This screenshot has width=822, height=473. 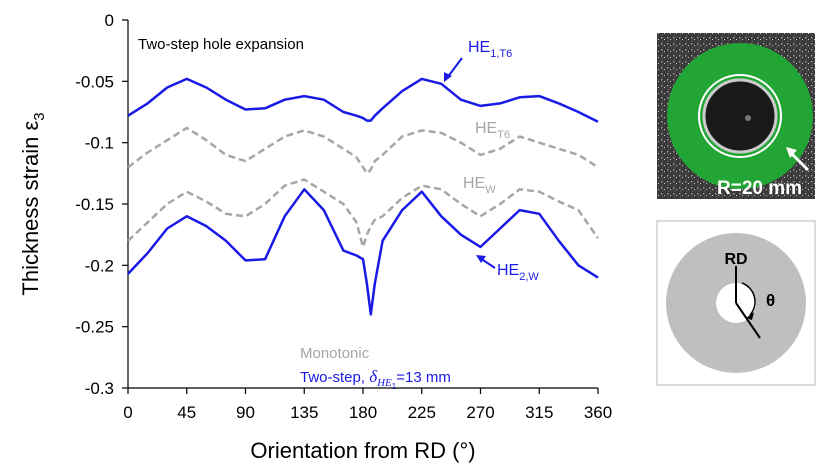 I want to click on note-sub: HE, so click(x=384, y=383).